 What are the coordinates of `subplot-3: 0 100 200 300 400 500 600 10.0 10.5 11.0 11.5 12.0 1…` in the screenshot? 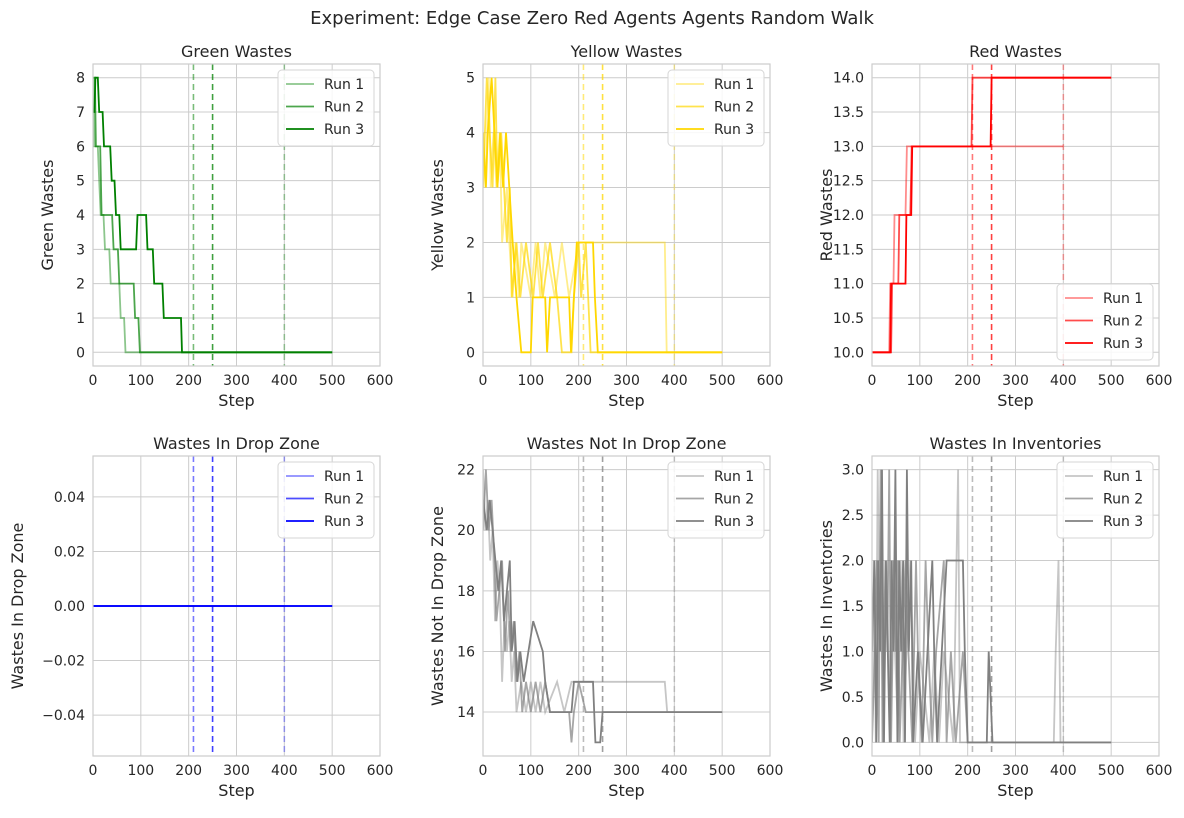 It's located at (994, 226).